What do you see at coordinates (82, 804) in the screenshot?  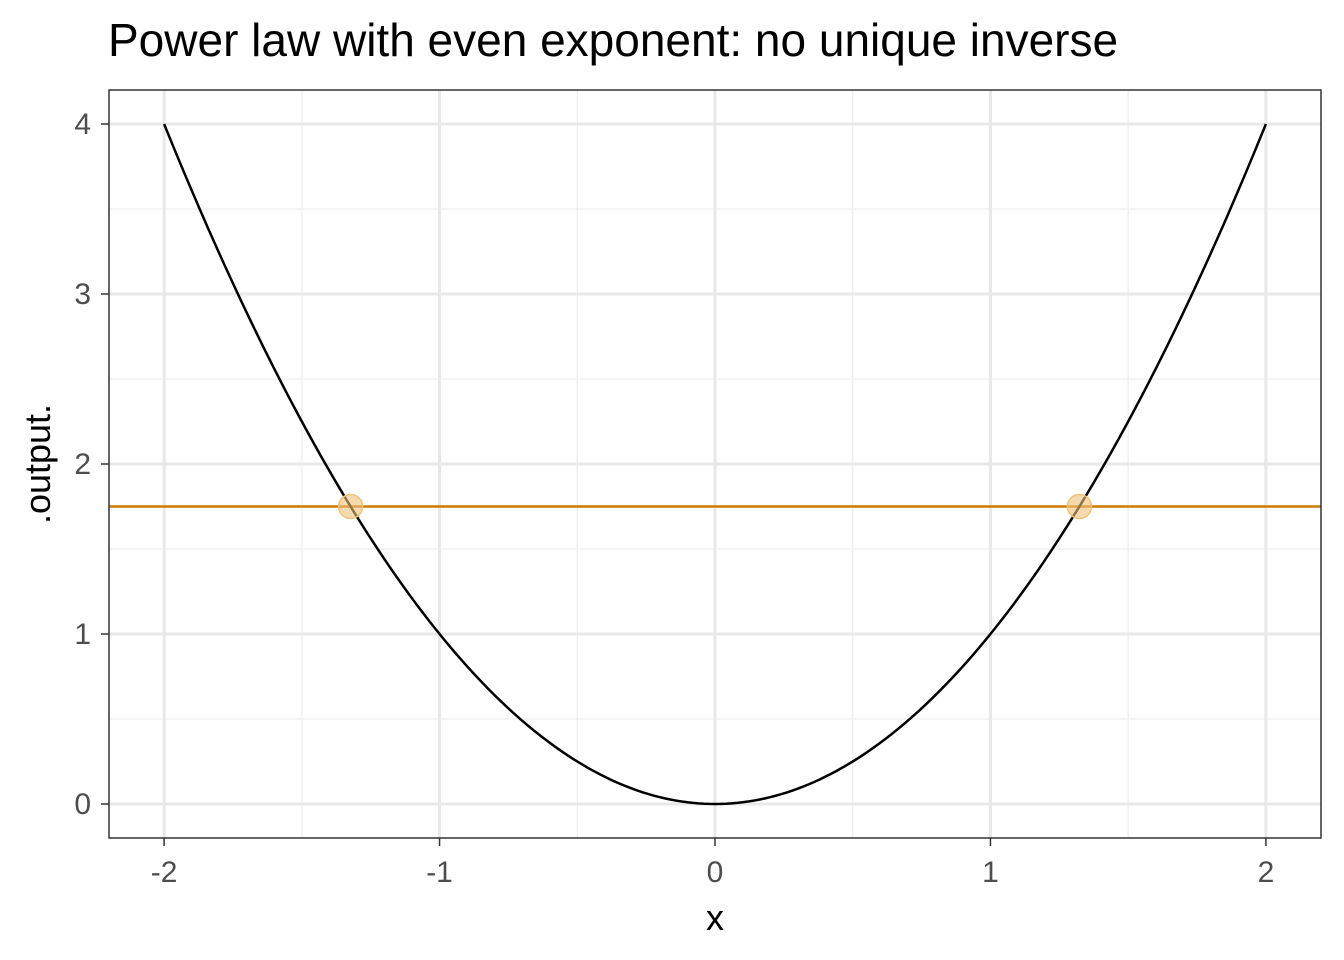 I see `y-tick-label: 0` at bounding box center [82, 804].